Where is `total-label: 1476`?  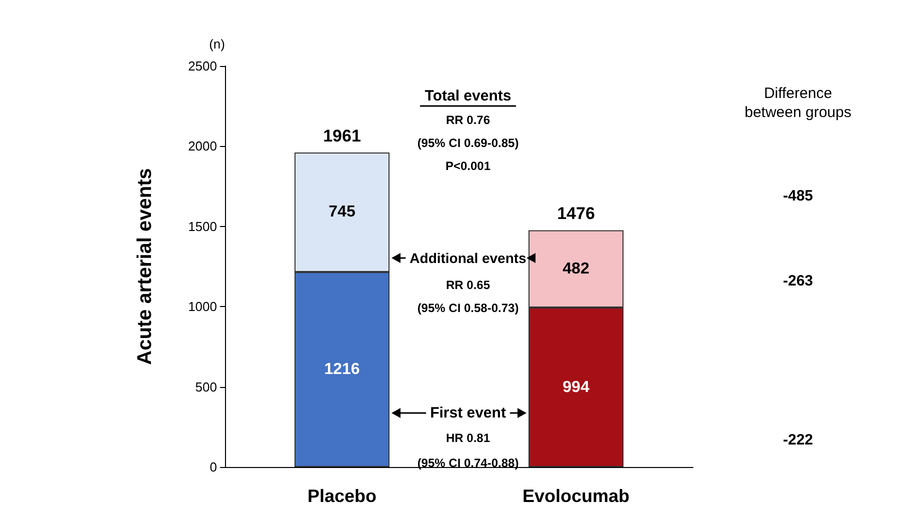 total-label: 1476 is located at coordinates (576, 214).